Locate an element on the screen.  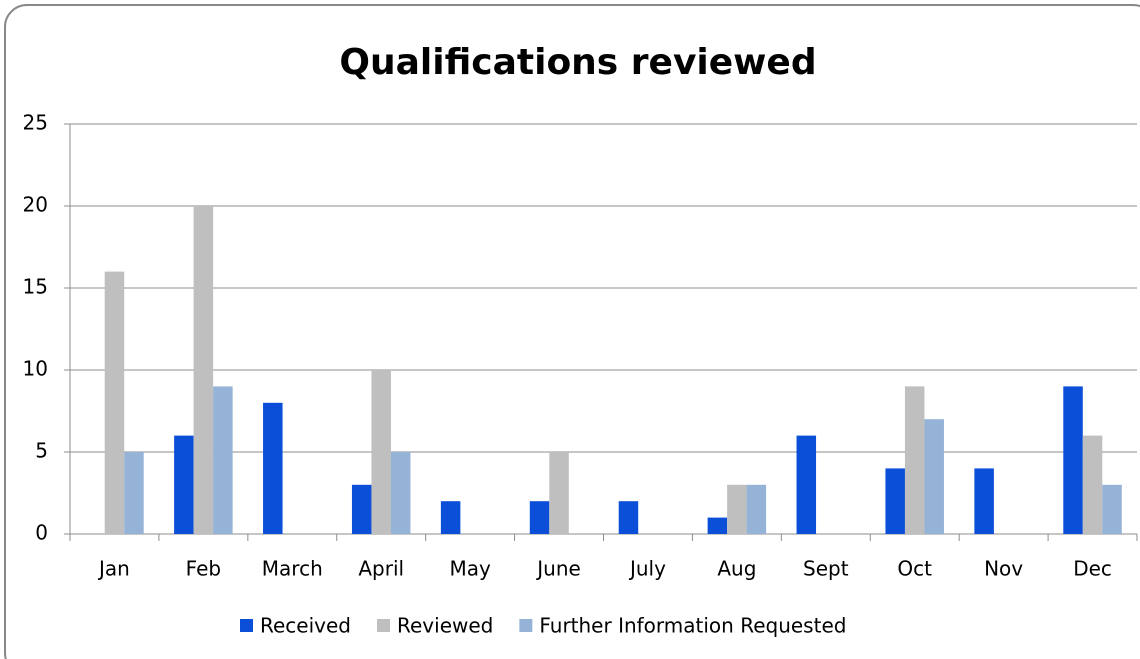
legend-label: Further Information Requested is located at coordinates (692, 626).